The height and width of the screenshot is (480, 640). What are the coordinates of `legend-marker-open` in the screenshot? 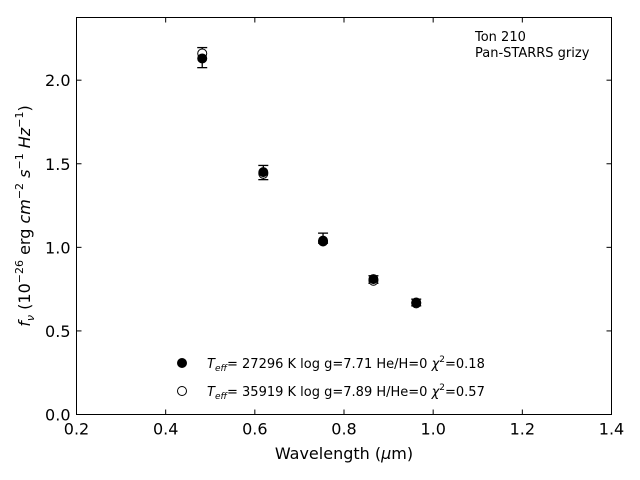 It's located at (182, 391).